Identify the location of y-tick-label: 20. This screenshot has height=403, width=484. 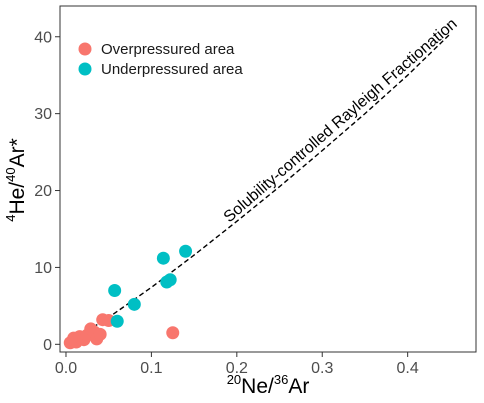
(43, 191).